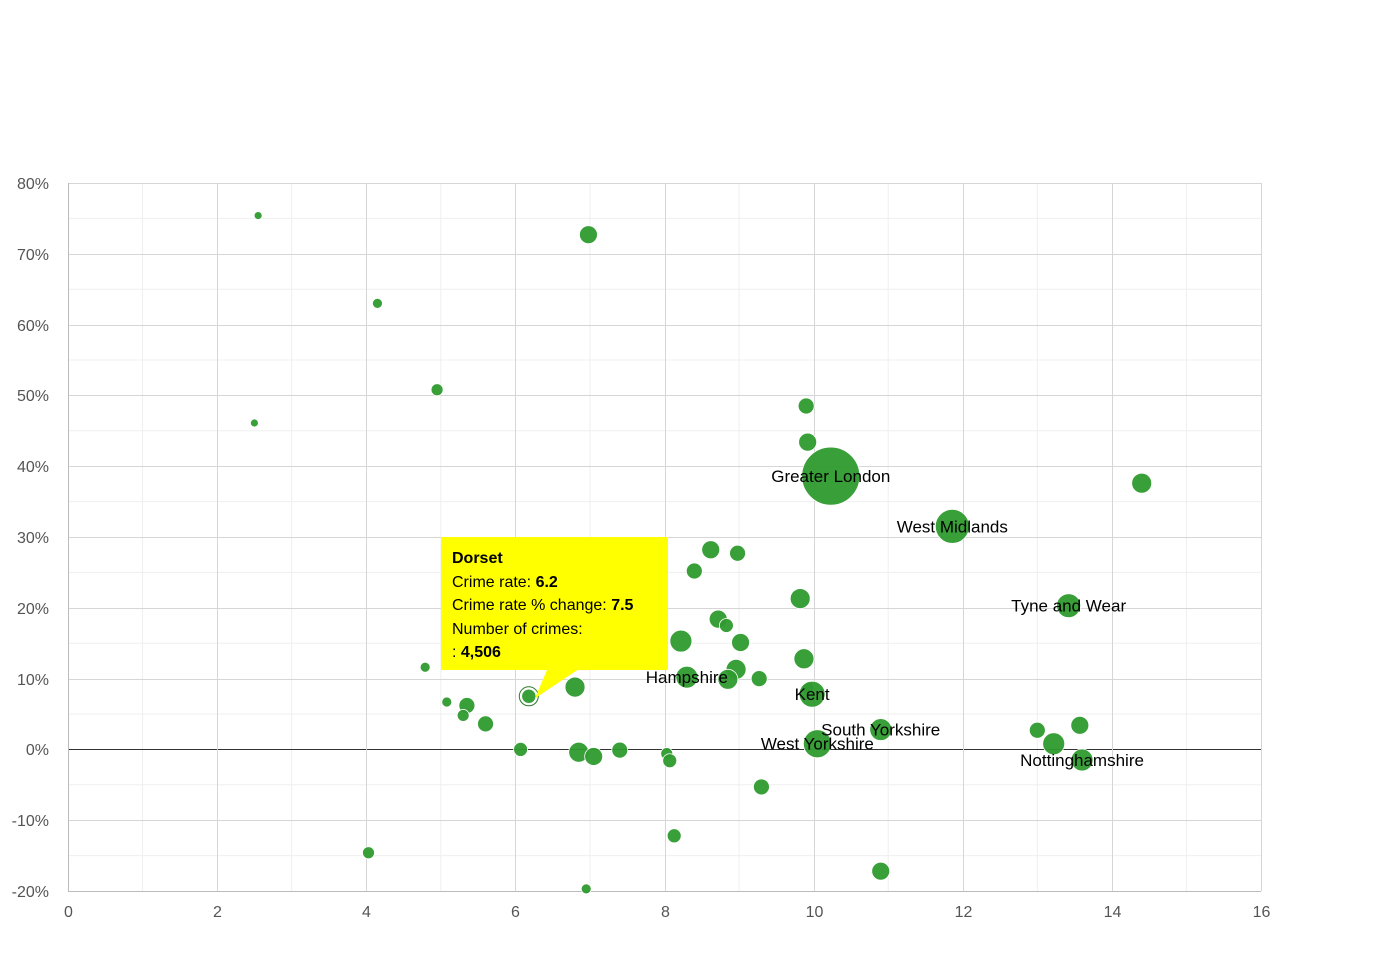 Image resolution: width=1390 pixels, height=980 pixels. Describe the element at coordinates (33, 538) in the screenshot. I see `y-tick-label: 30%` at that location.